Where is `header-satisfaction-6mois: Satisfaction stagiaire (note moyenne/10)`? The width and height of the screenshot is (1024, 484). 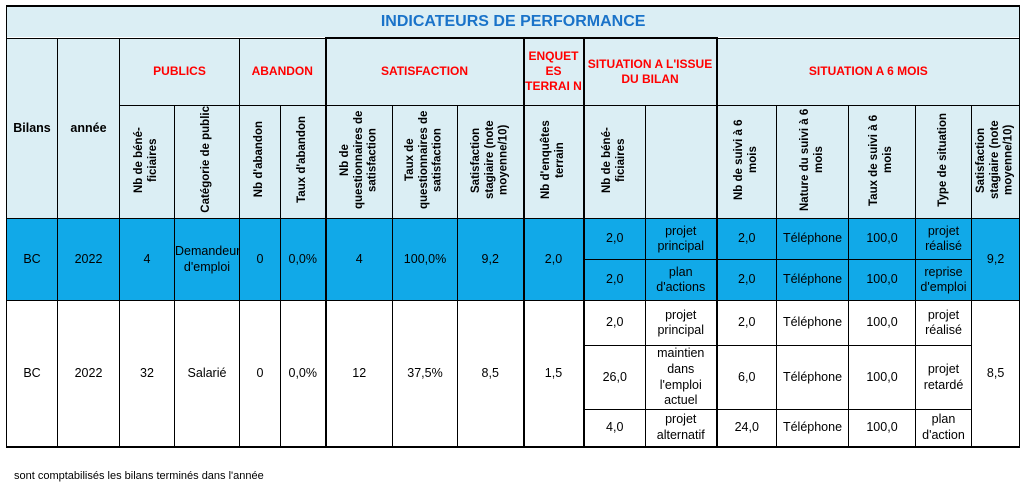 header-satisfaction-6mois: Satisfaction stagiaire (note moyenne/10) is located at coordinates (994, 159).